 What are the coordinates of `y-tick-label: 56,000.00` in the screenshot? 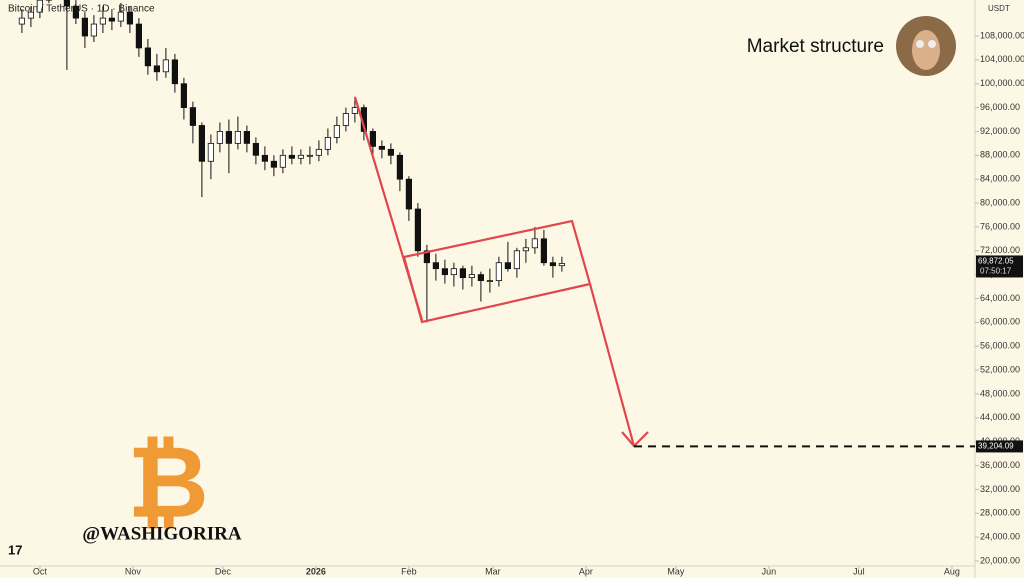 It's located at (1000, 346).